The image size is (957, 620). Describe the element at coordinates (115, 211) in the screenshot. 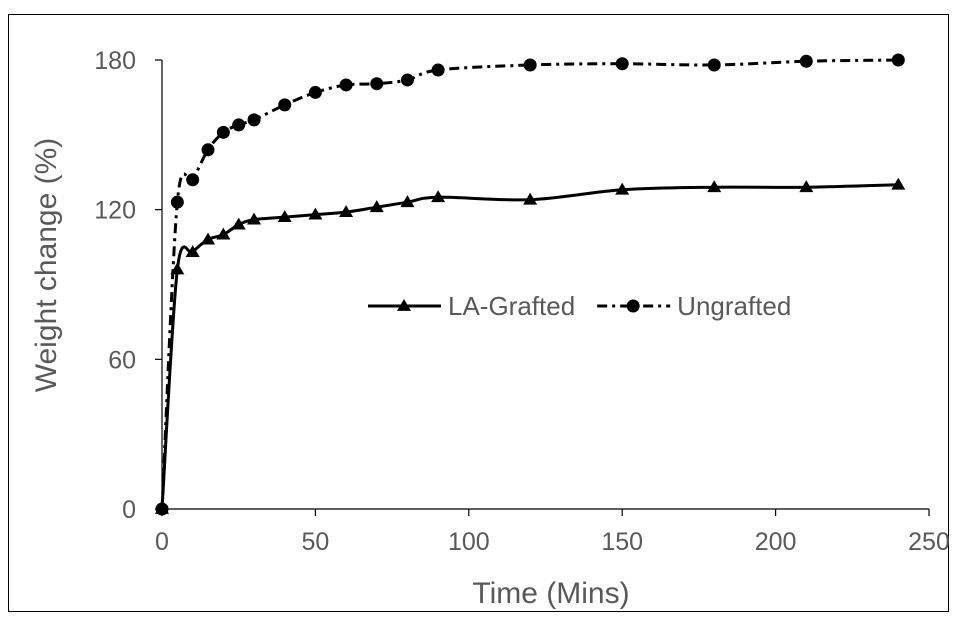

I see `y-tick-label: 120` at that location.